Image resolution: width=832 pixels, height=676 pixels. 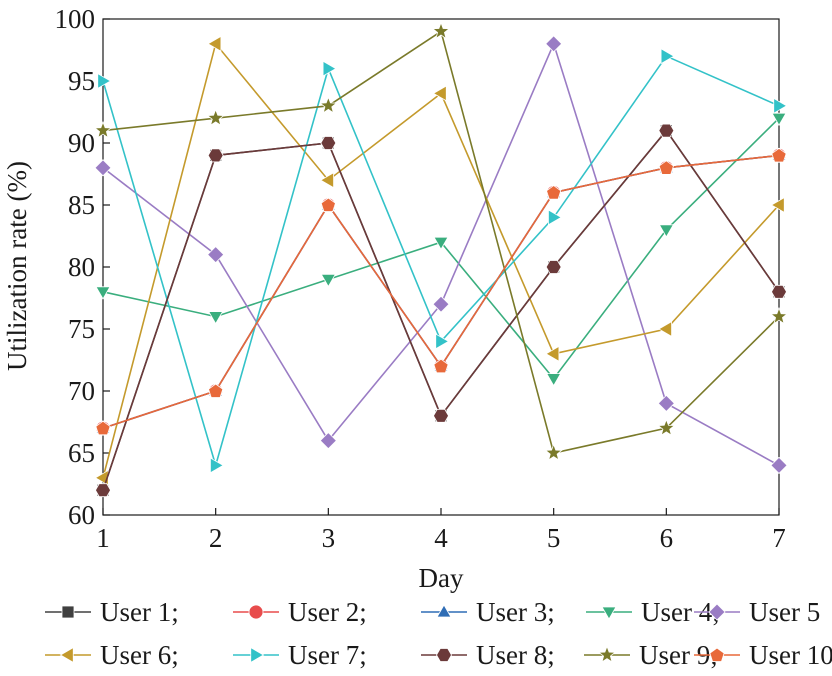 What do you see at coordinates (327, 612) in the screenshot?
I see `legend-label: User 2;` at bounding box center [327, 612].